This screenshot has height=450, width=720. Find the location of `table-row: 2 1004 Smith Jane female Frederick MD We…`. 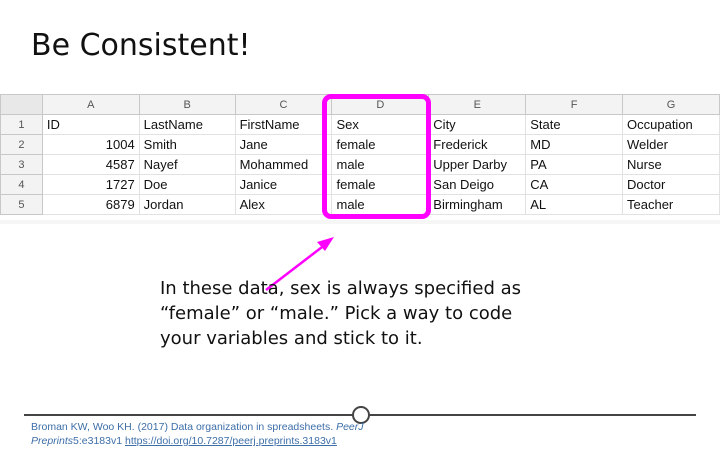

table-row: 2 1004 Smith Jane female Frederick MD We… is located at coordinates (360, 144).